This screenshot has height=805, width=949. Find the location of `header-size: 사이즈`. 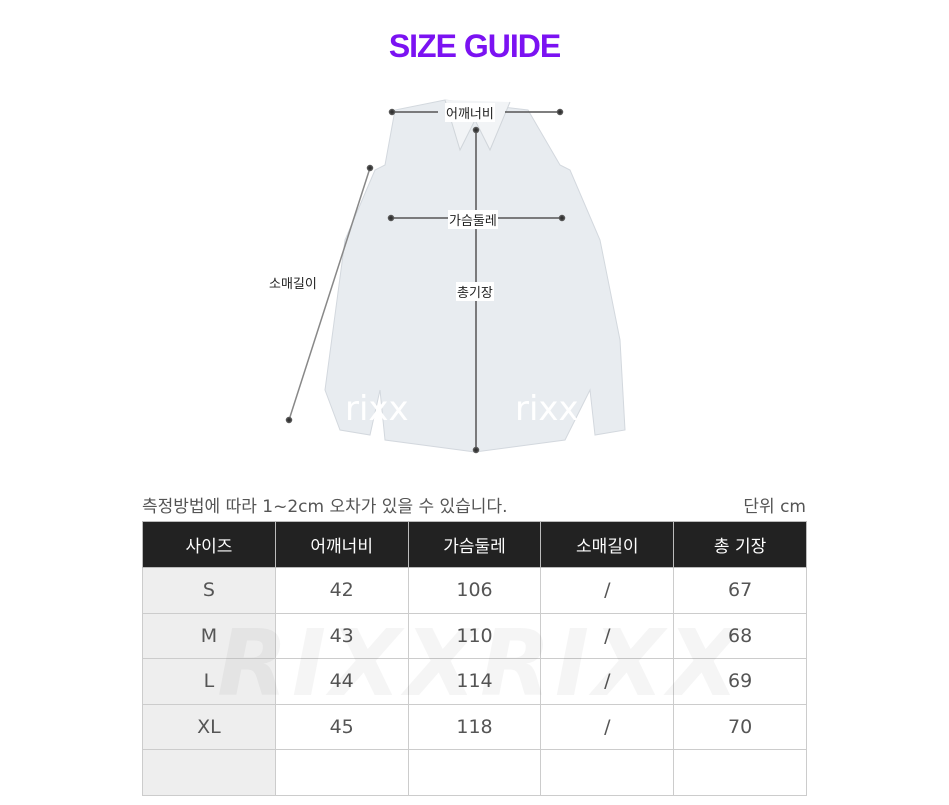

header-size: 사이즈 is located at coordinates (209, 544).